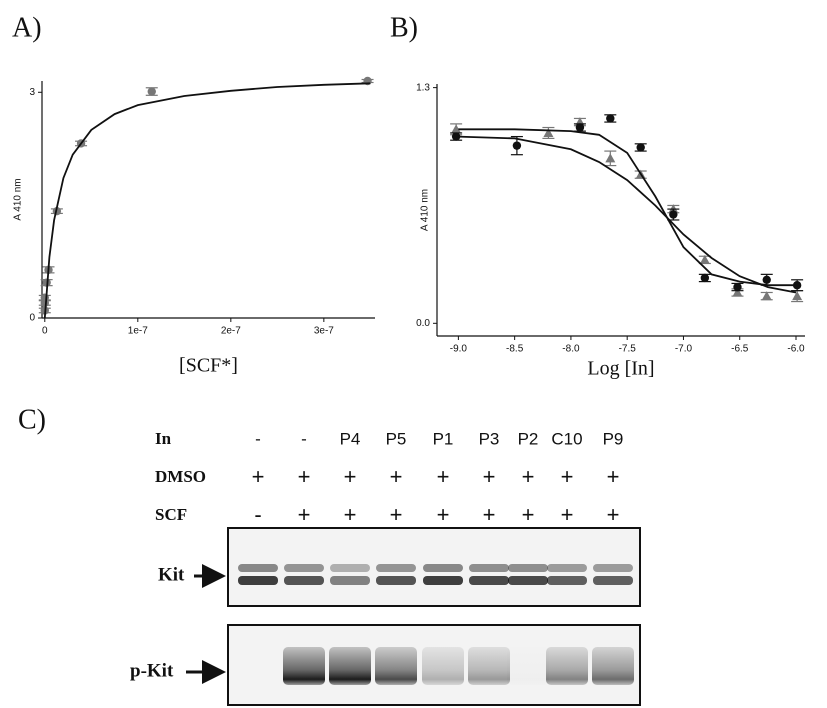  I want to click on y-tick-label: 3, so click(32, 92).